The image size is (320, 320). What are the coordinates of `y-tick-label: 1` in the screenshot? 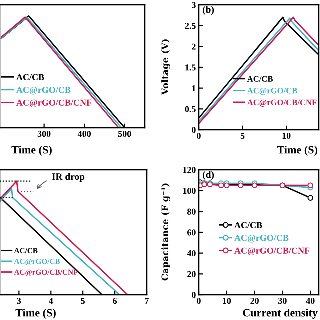 It's located at (194, 89).